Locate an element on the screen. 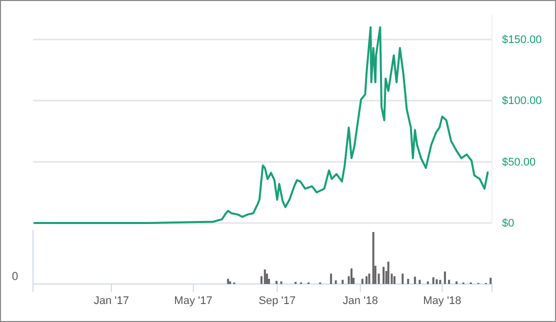  x-tick-label: May '18 is located at coordinates (442, 300).